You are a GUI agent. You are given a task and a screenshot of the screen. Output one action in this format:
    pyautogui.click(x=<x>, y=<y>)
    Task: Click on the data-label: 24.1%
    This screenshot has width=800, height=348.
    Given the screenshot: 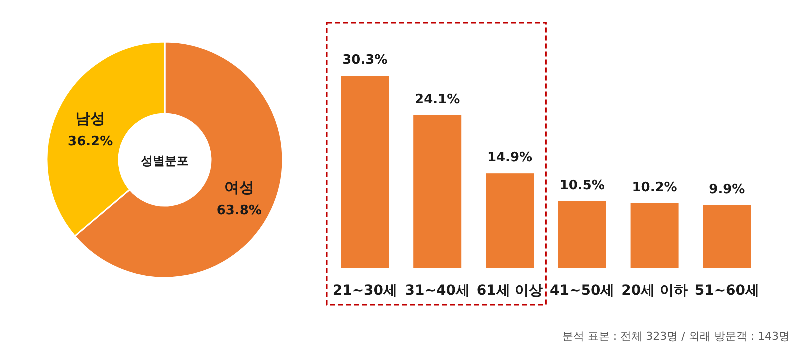 What is the action you would take?
    pyautogui.click(x=437, y=100)
    